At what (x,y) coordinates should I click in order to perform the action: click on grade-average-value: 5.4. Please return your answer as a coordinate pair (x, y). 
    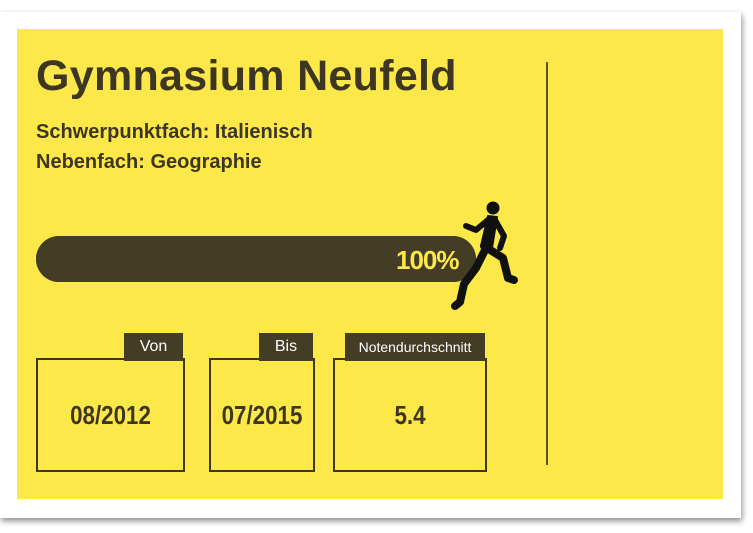
    Looking at the image, I should click on (410, 415).